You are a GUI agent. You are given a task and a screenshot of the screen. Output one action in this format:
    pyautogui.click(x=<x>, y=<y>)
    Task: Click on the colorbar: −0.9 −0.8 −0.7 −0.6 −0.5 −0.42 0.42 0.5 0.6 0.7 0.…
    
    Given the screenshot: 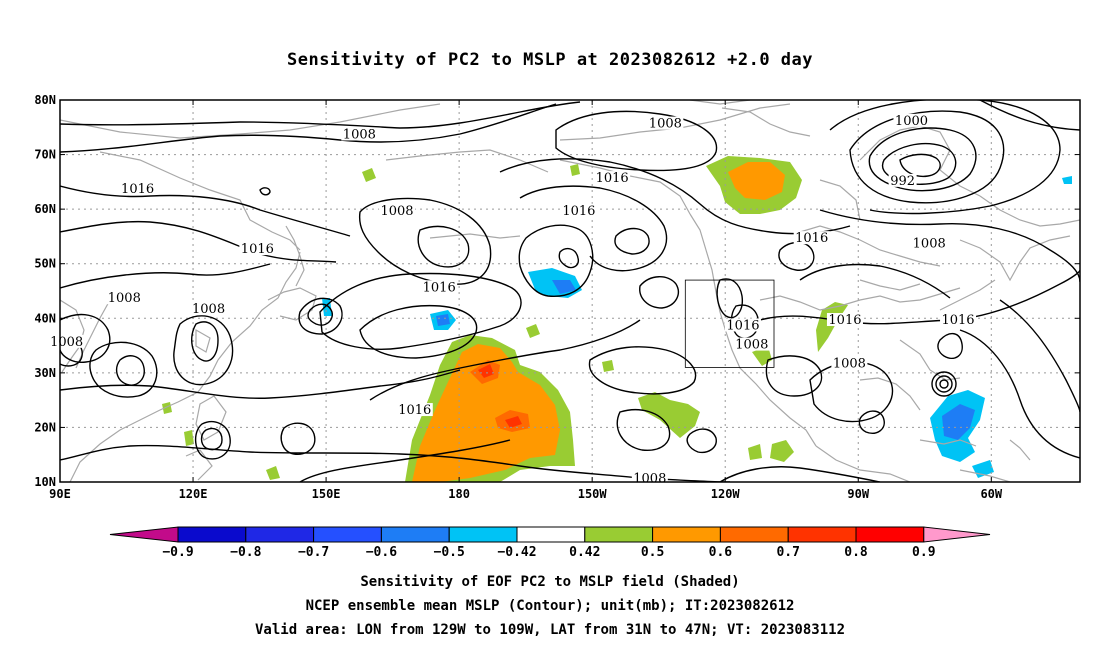 What is the action you would take?
    pyautogui.click(x=550, y=543)
    